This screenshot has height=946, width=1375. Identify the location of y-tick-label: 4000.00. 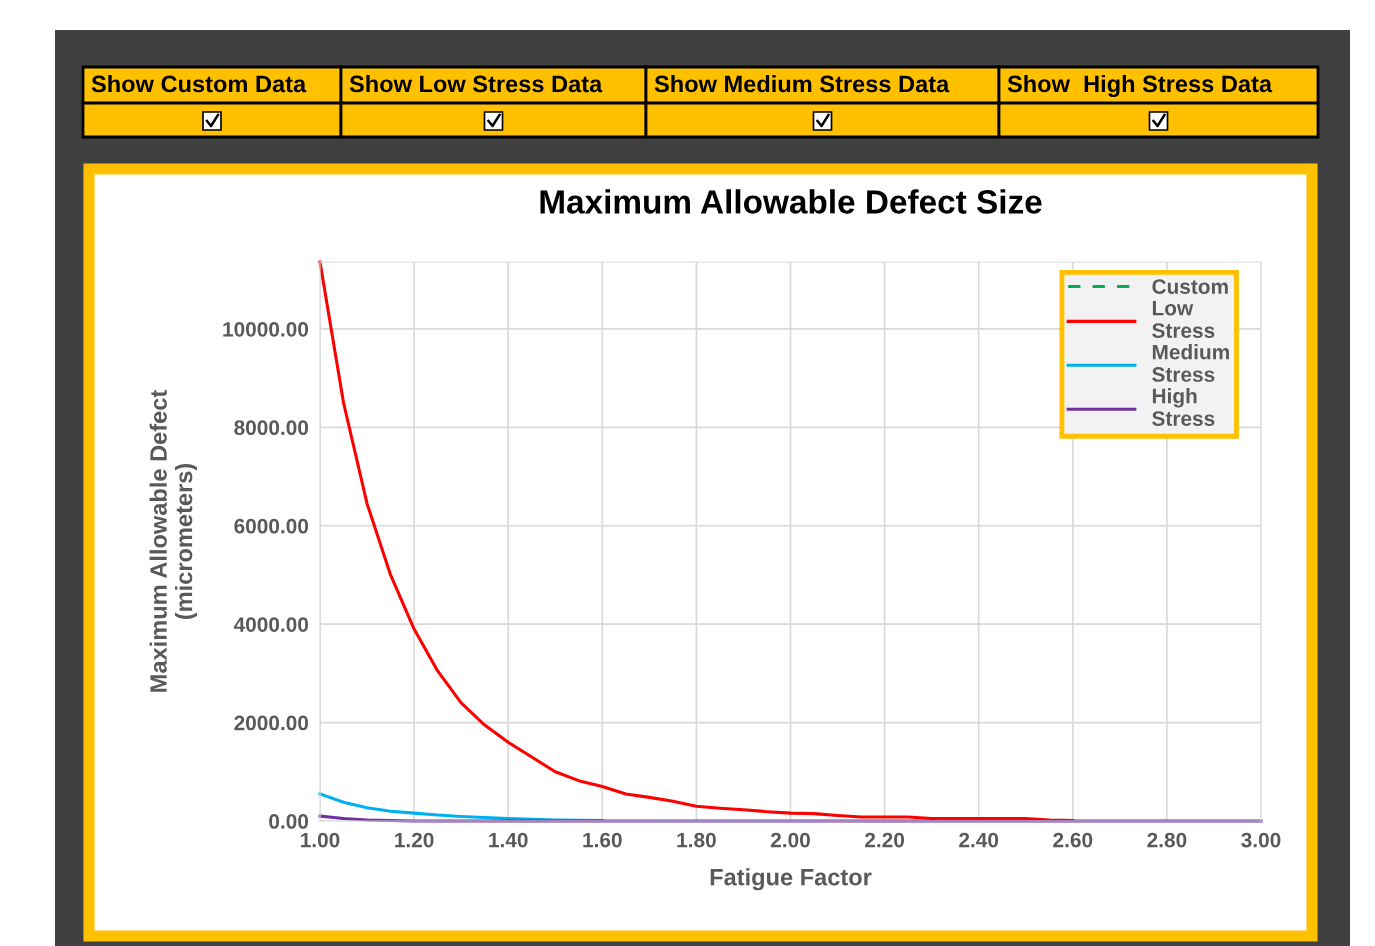
(271, 624).